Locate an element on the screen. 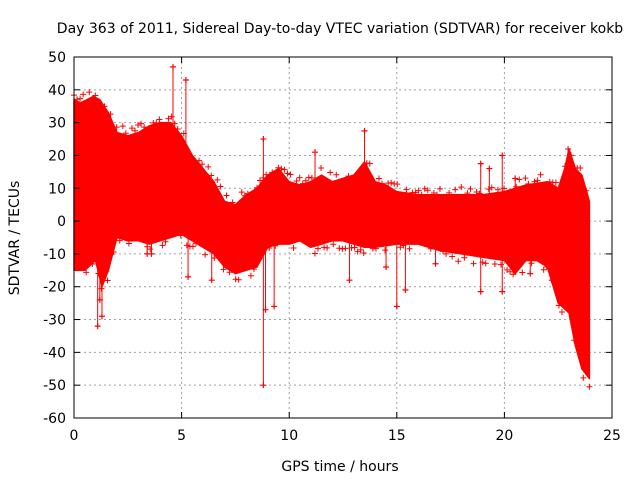  y-tick-label: -50 is located at coordinates (54, 386).